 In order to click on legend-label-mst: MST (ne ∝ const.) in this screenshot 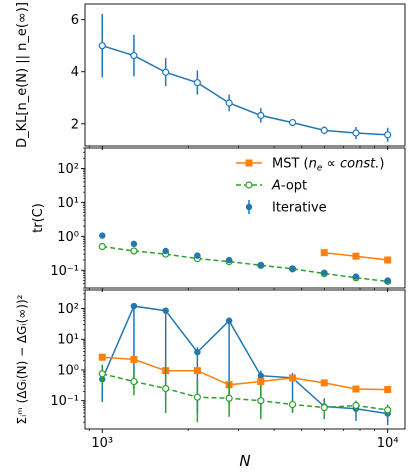, I will do `click(328, 165)`.